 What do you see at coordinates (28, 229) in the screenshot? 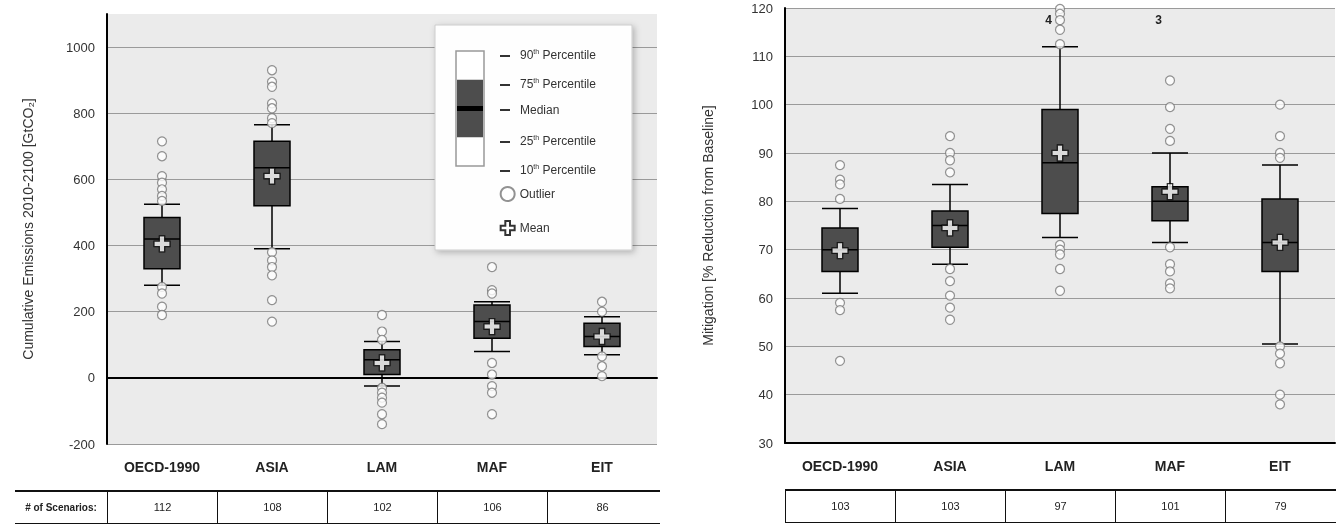
I see `y-axis-title: Cumulative Emissions 2010-2100 [GtCO₂]` at bounding box center [28, 229].